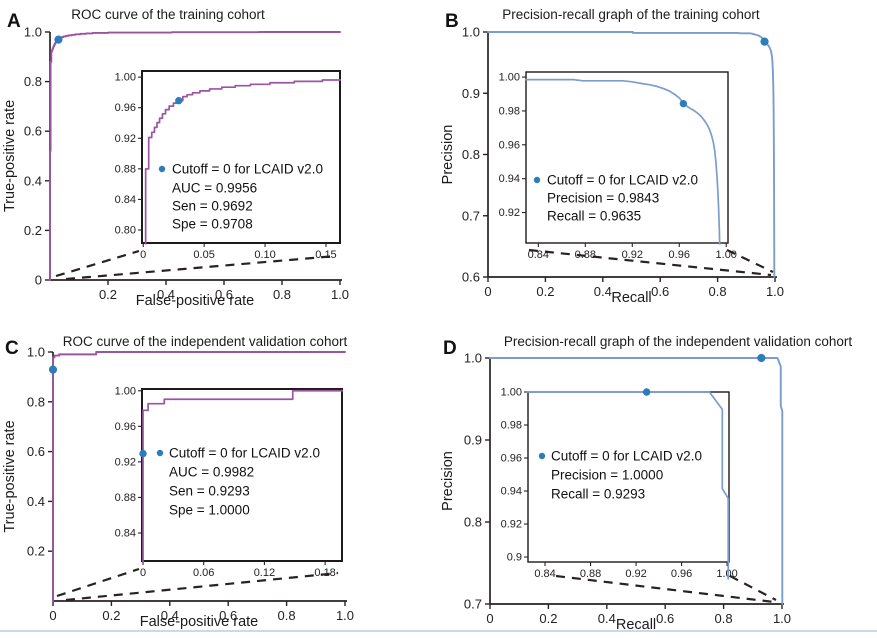 The height and width of the screenshot is (638, 877). What do you see at coordinates (598, 494) in the screenshot?
I see `legend-line: Recall = 0.9293` at bounding box center [598, 494].